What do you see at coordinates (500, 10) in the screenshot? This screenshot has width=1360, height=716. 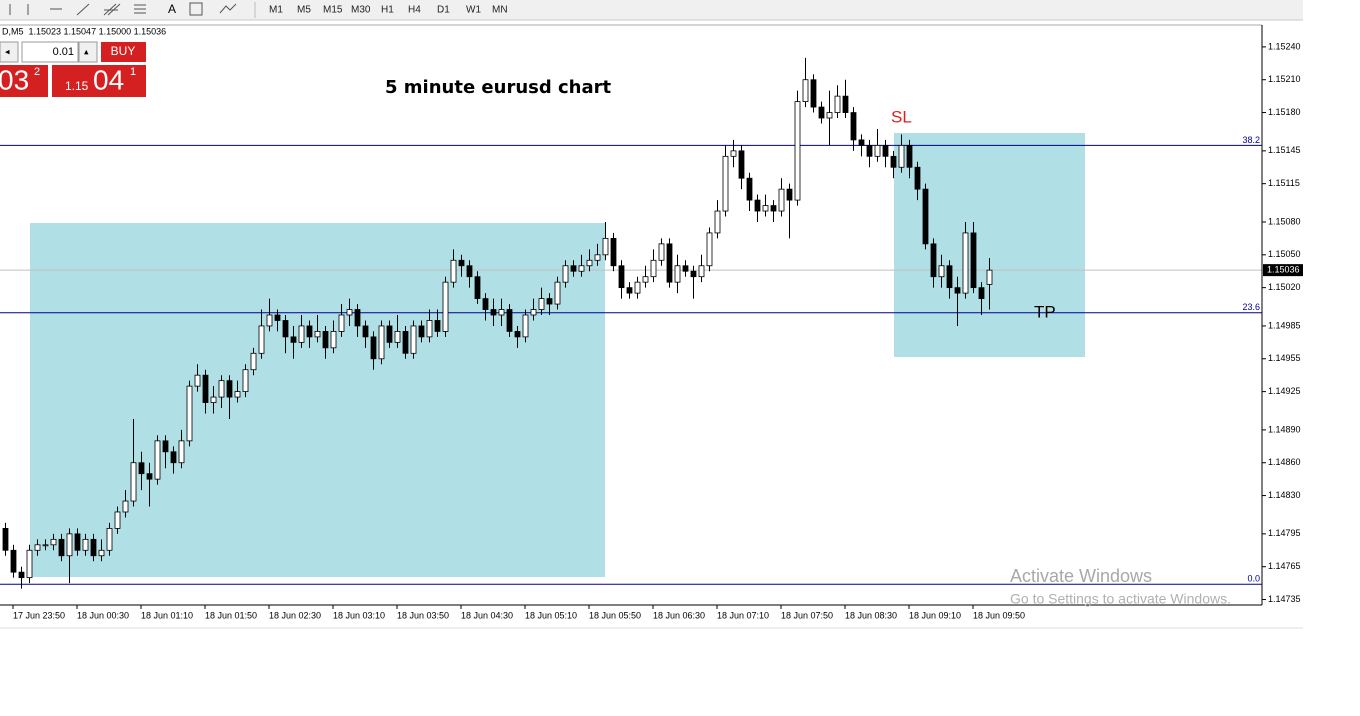 I see `timeframe-button: MN` at bounding box center [500, 10].